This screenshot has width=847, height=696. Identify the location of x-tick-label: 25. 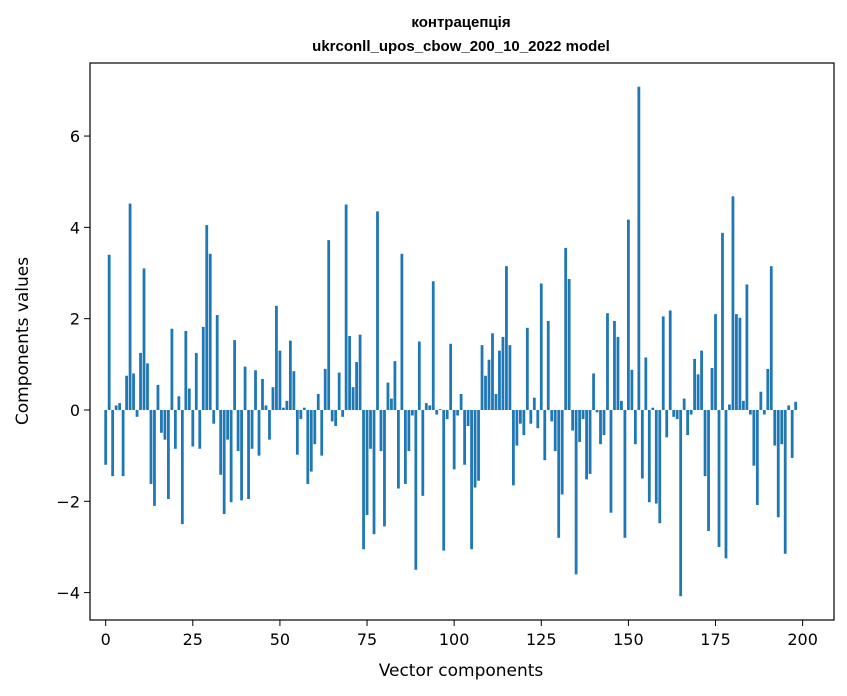
(193, 639).